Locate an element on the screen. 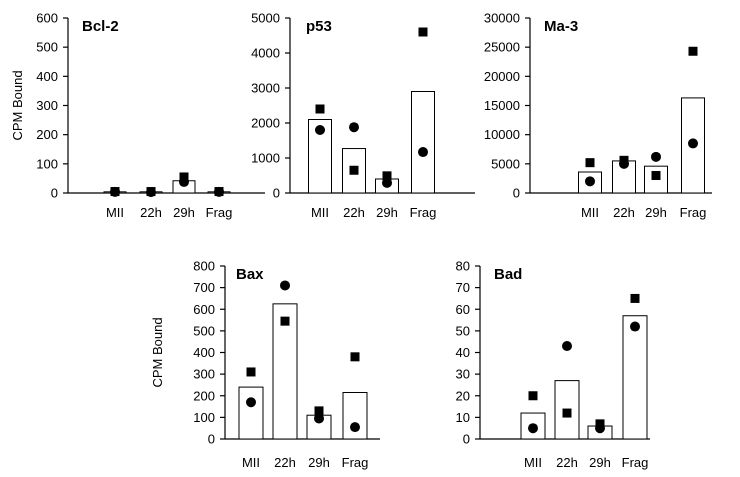  y-tick-label: 80 is located at coordinates (463, 266).